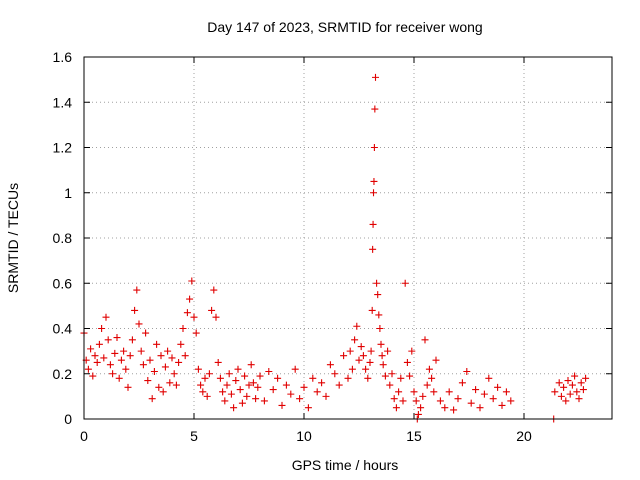  What do you see at coordinates (63, 148) in the screenshot?
I see `y-tick-label: 1.2` at bounding box center [63, 148].